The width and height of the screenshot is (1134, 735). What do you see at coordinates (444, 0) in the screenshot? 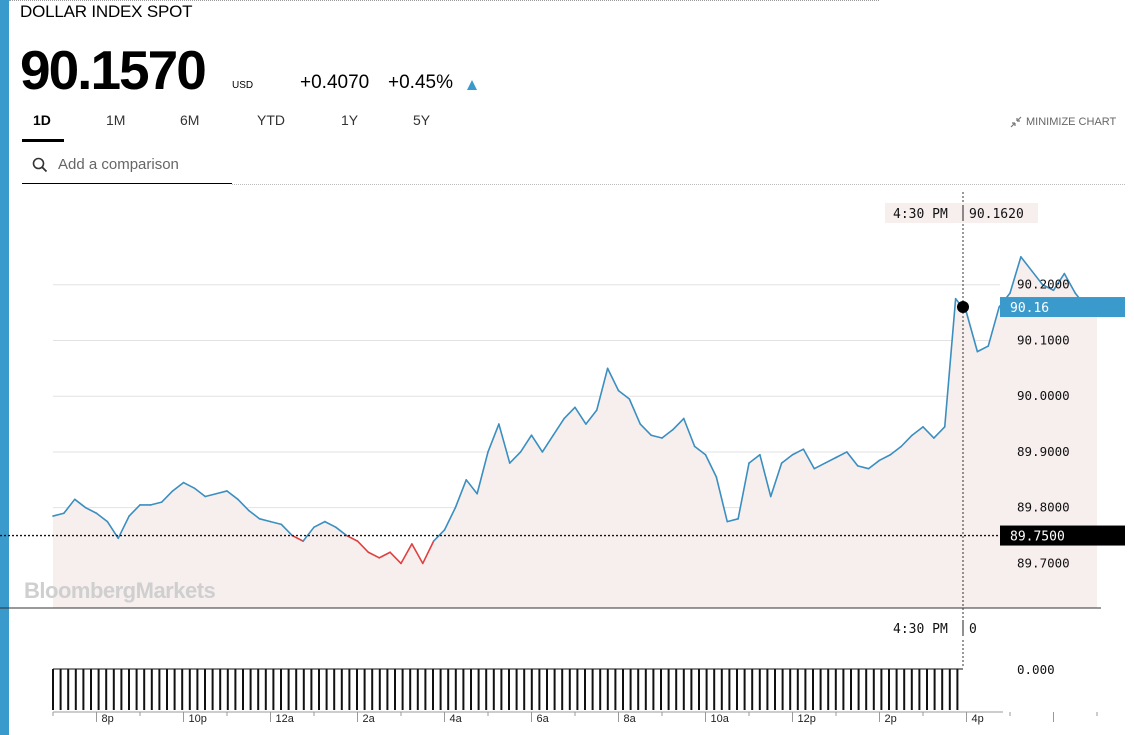
I see `top-divider` at bounding box center [444, 0].